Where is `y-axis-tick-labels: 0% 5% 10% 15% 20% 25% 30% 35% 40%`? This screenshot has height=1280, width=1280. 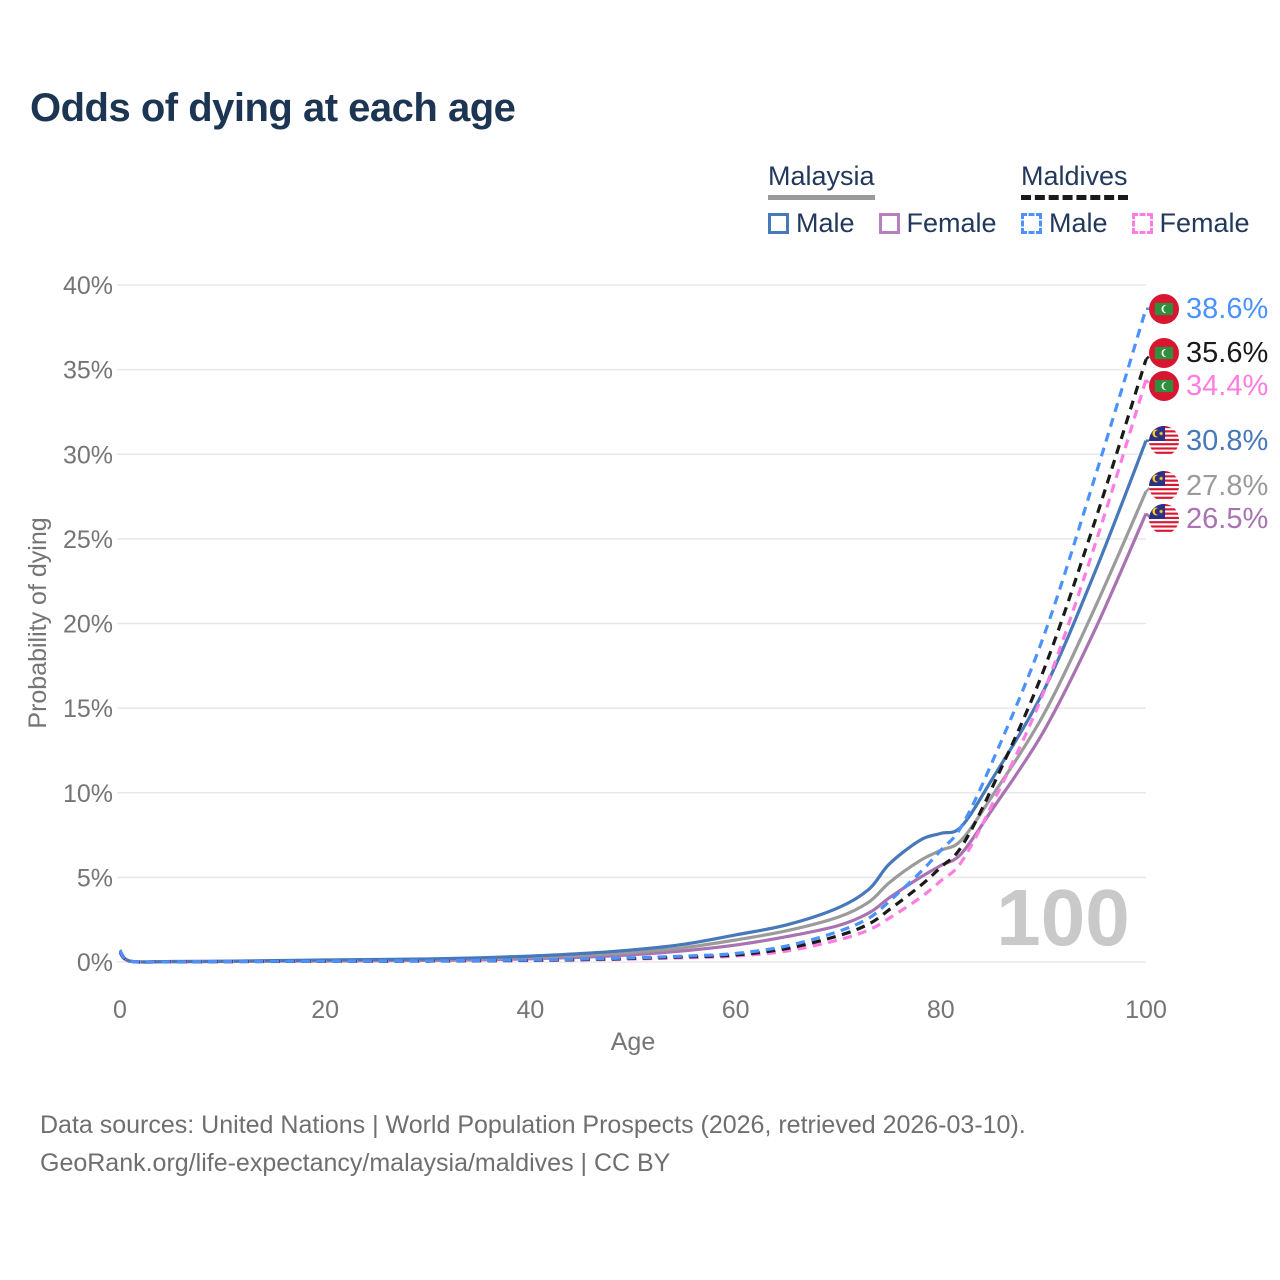 y-axis-tick-labels: 0% 5% 10% 15% 20% 25% 30% 35% 40% is located at coordinates (88, 624).